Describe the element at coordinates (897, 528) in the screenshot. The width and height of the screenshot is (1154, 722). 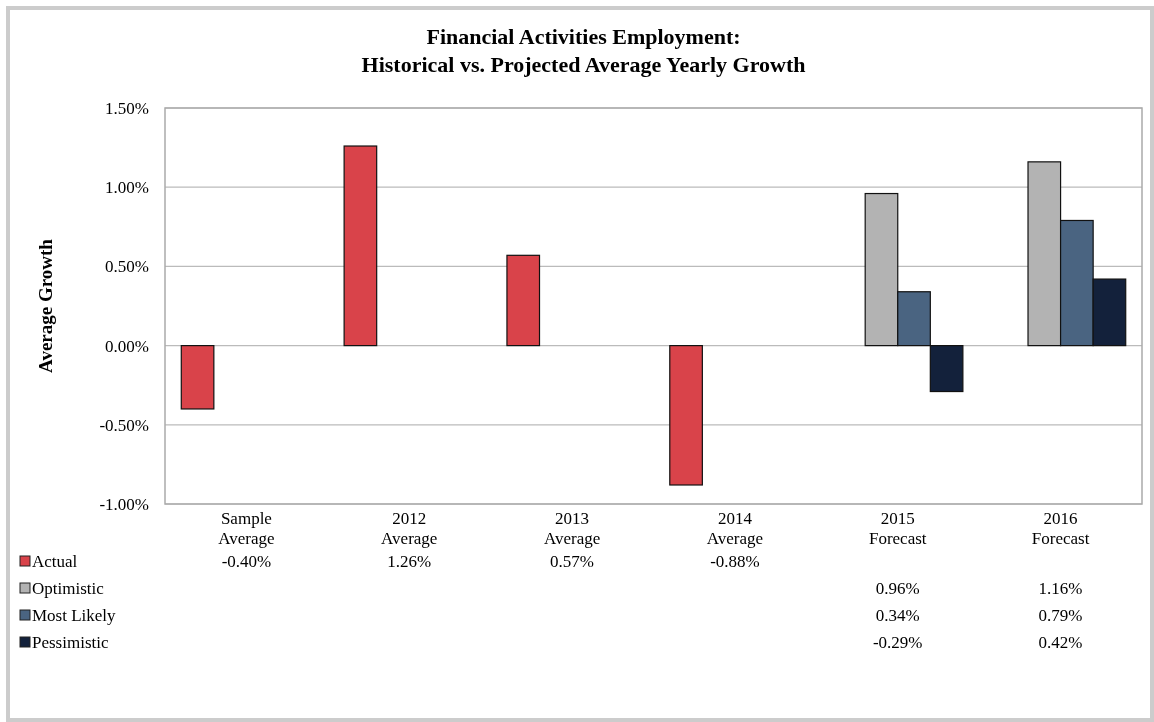
I see `x-tick-label: 2015 Forecast` at that location.